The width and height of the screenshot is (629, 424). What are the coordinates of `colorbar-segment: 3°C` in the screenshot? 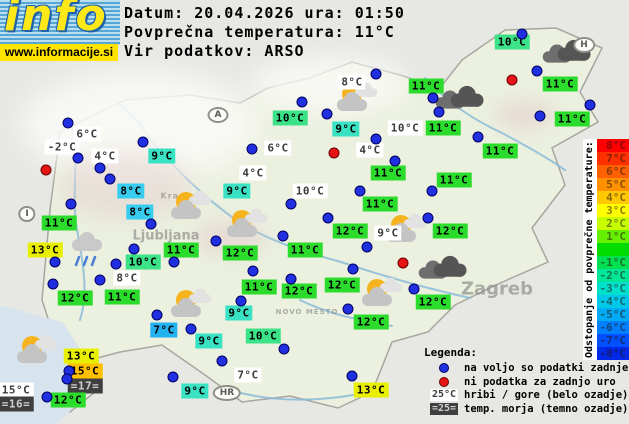 It's located at (613, 210).